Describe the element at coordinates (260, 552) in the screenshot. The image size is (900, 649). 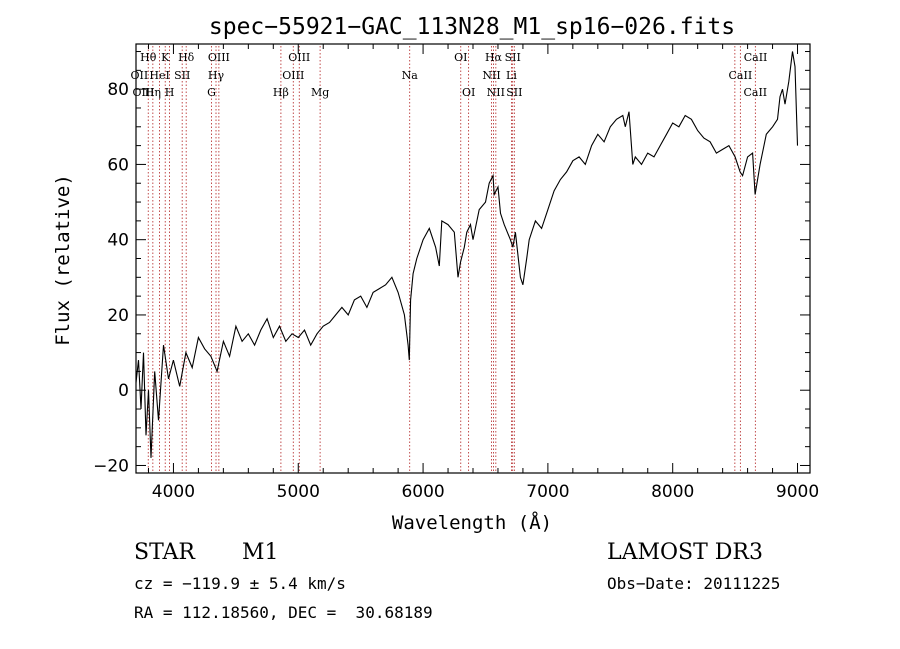
I see `object-subclass: M1` at that location.